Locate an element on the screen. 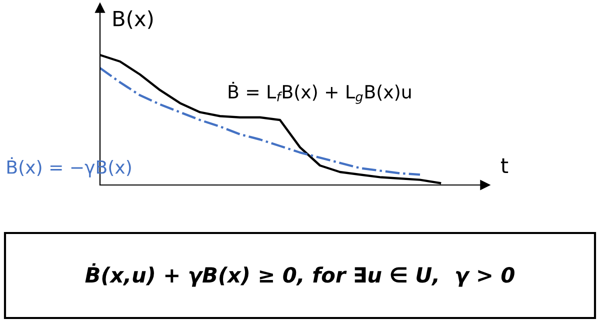  text: Ḃ(x,u) + γB(x) ≥ 0, for ∃u ∈ U, γ > 0 is located at coordinates (299, 275).